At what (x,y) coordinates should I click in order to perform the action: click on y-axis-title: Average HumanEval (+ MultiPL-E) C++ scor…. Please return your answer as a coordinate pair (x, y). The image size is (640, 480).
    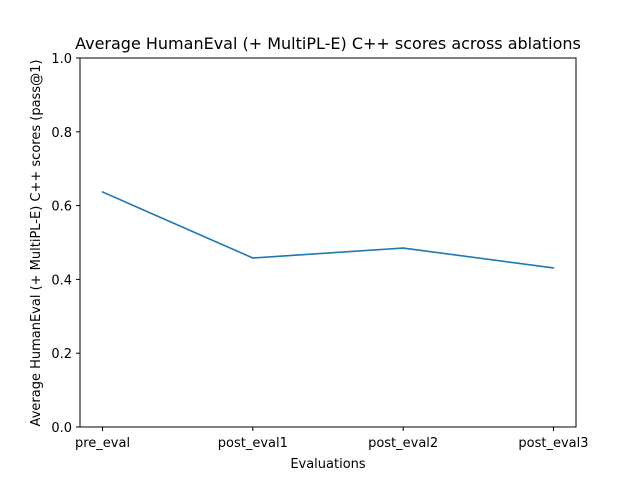
    Looking at the image, I should click on (36, 243).